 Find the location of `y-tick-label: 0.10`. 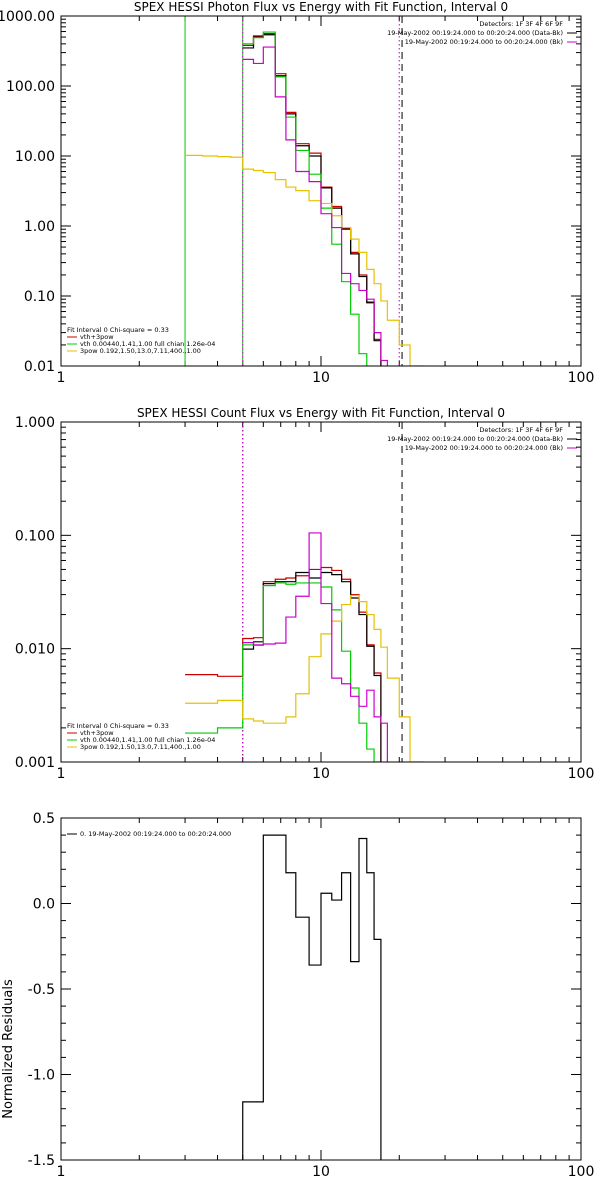

y-tick-label: 0.10 is located at coordinates (39, 297).